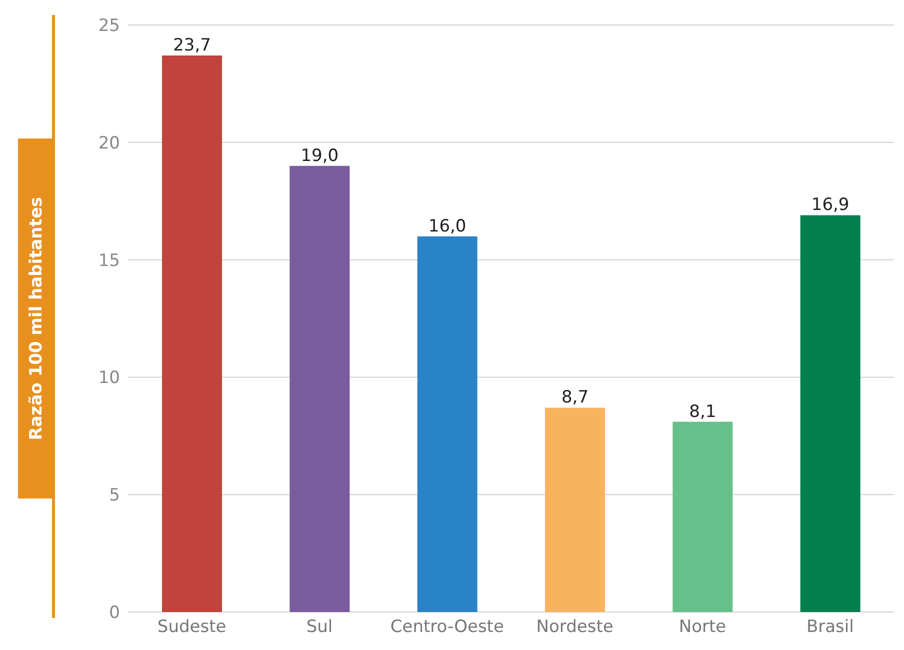 Image resolution: width=904 pixels, height=650 pixels. What do you see at coordinates (36, 318) in the screenshot?
I see `y-axis-title: Razão 100 mil habitantes` at bounding box center [36, 318].